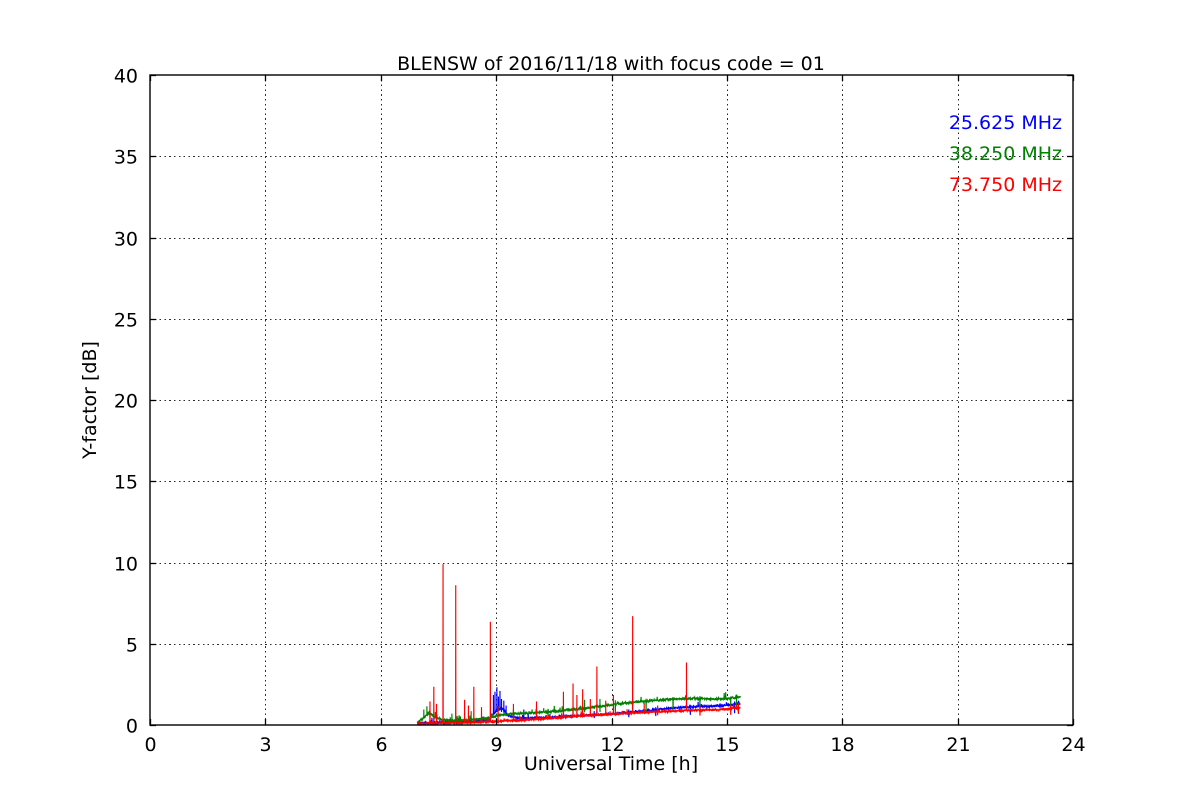  What do you see at coordinates (842, 745) in the screenshot?
I see `x-tick-label: 18` at bounding box center [842, 745].